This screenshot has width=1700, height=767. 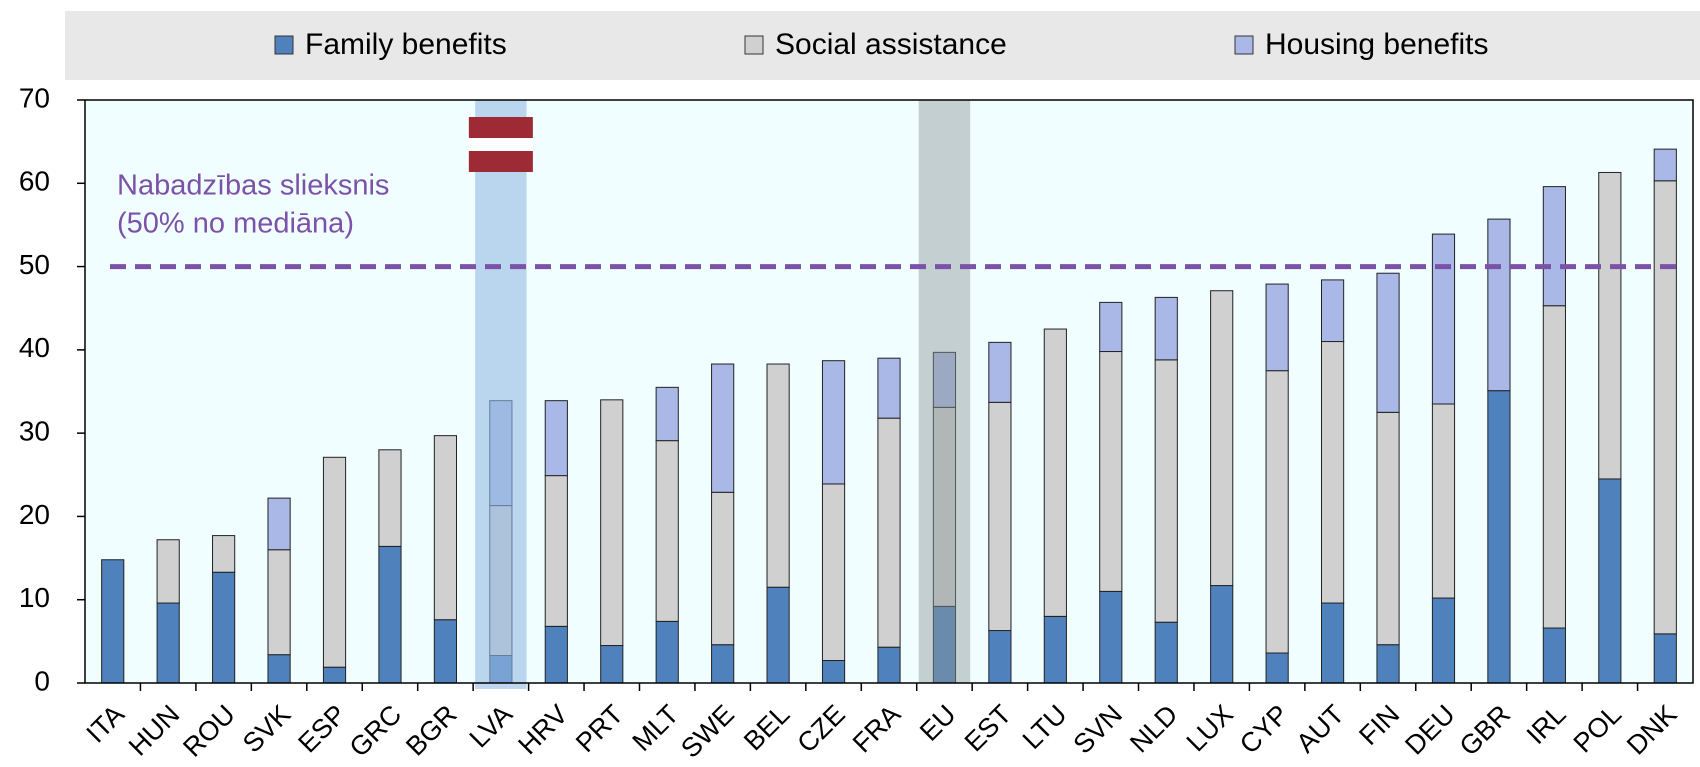 What do you see at coordinates (1597, 728) in the screenshot?
I see `x-tick-label: POL` at bounding box center [1597, 728].